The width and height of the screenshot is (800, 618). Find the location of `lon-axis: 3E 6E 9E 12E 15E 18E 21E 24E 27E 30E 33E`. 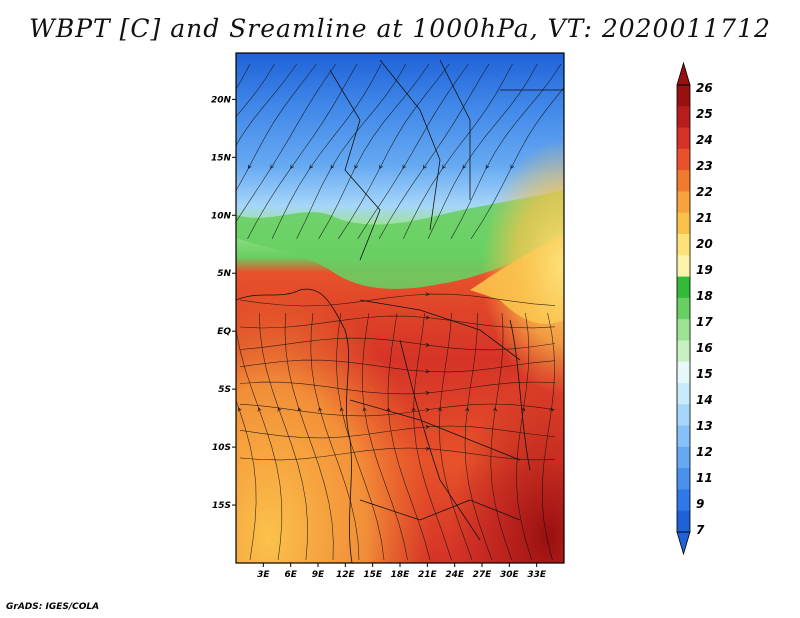

lon-axis: 3E 6E 9E 12E 15E 18E 21E 24E 27E 30E 33E is located at coordinates (402, 571).